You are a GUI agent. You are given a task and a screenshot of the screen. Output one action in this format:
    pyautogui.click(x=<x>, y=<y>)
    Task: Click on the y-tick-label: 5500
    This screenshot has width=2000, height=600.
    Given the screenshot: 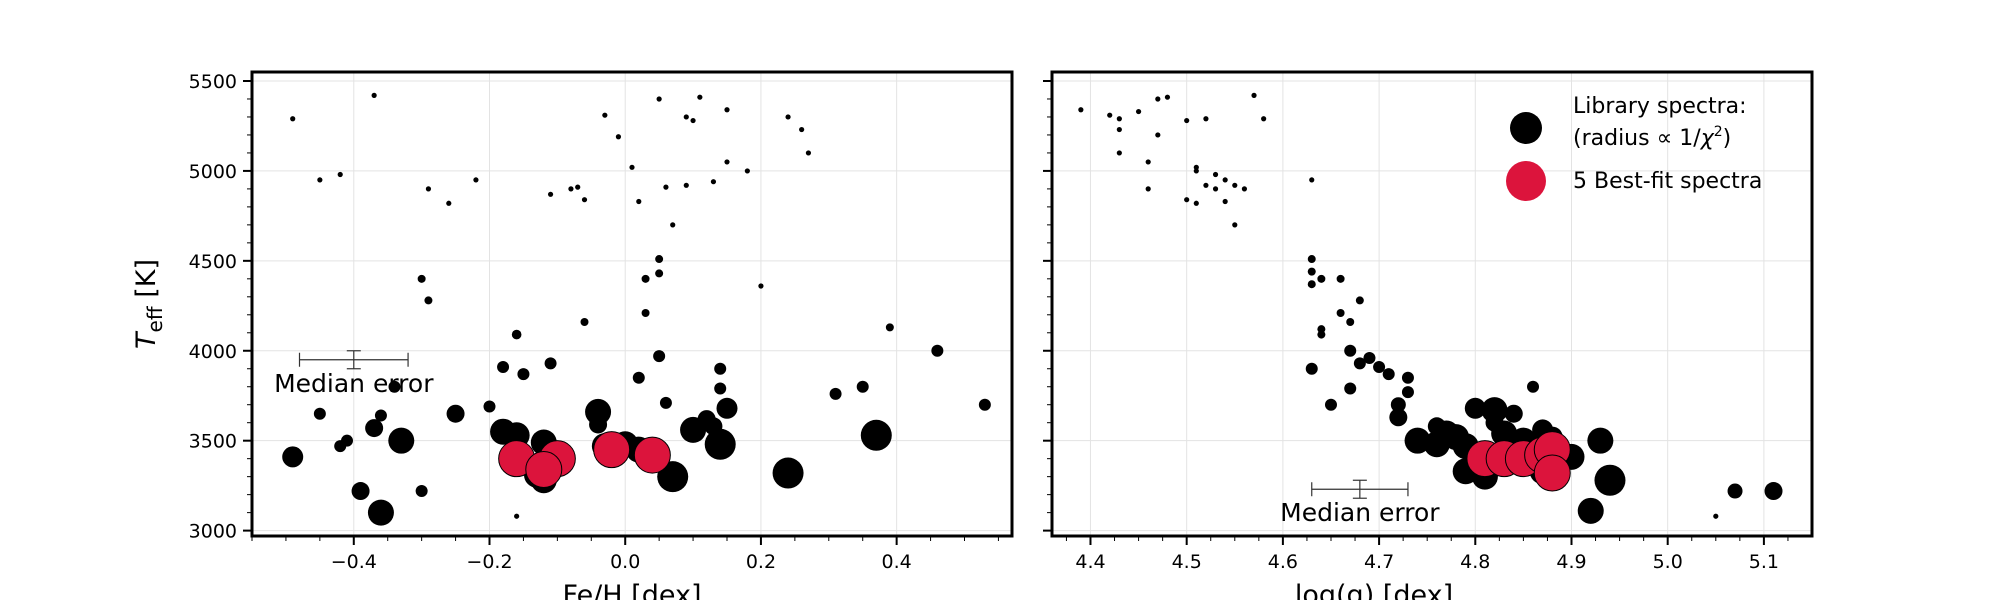 What is the action you would take?
    pyautogui.click(x=213, y=82)
    